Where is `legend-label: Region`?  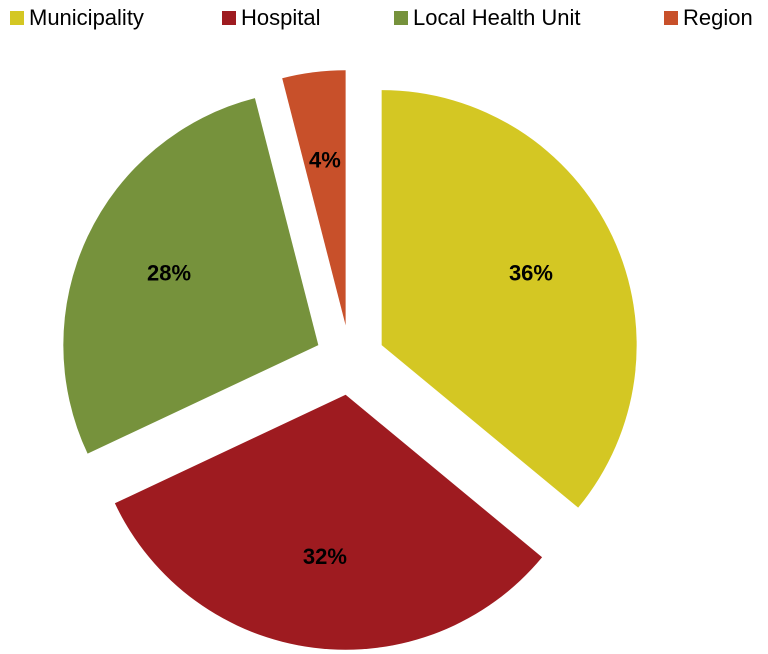
legend-label: Region is located at coordinates (718, 17).